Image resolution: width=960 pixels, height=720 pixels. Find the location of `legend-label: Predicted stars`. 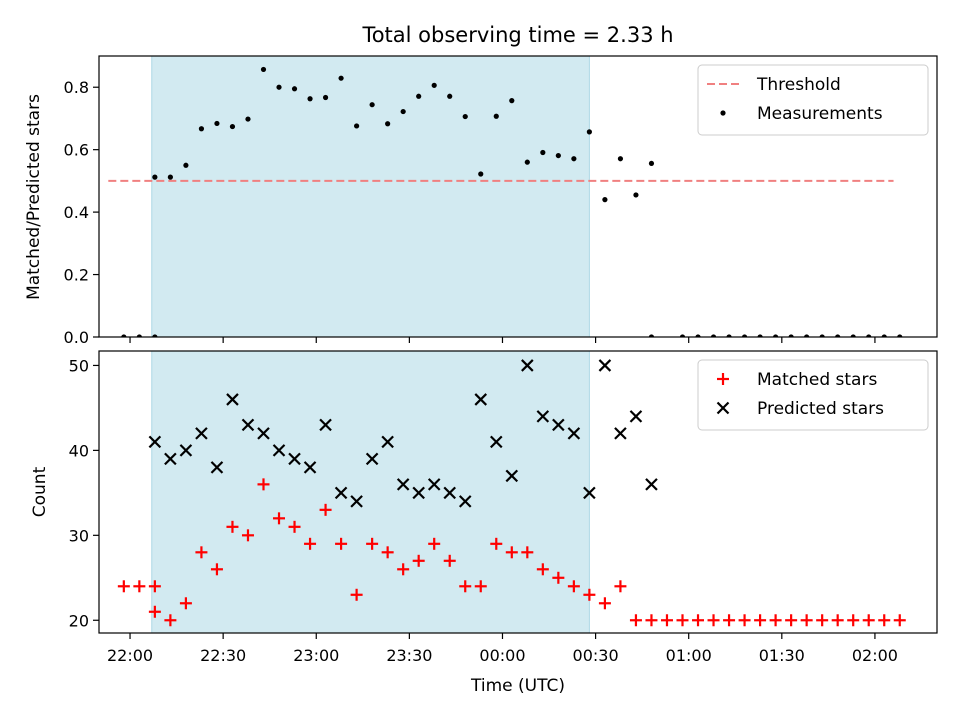

legend-label: Predicted stars is located at coordinates (820, 409).